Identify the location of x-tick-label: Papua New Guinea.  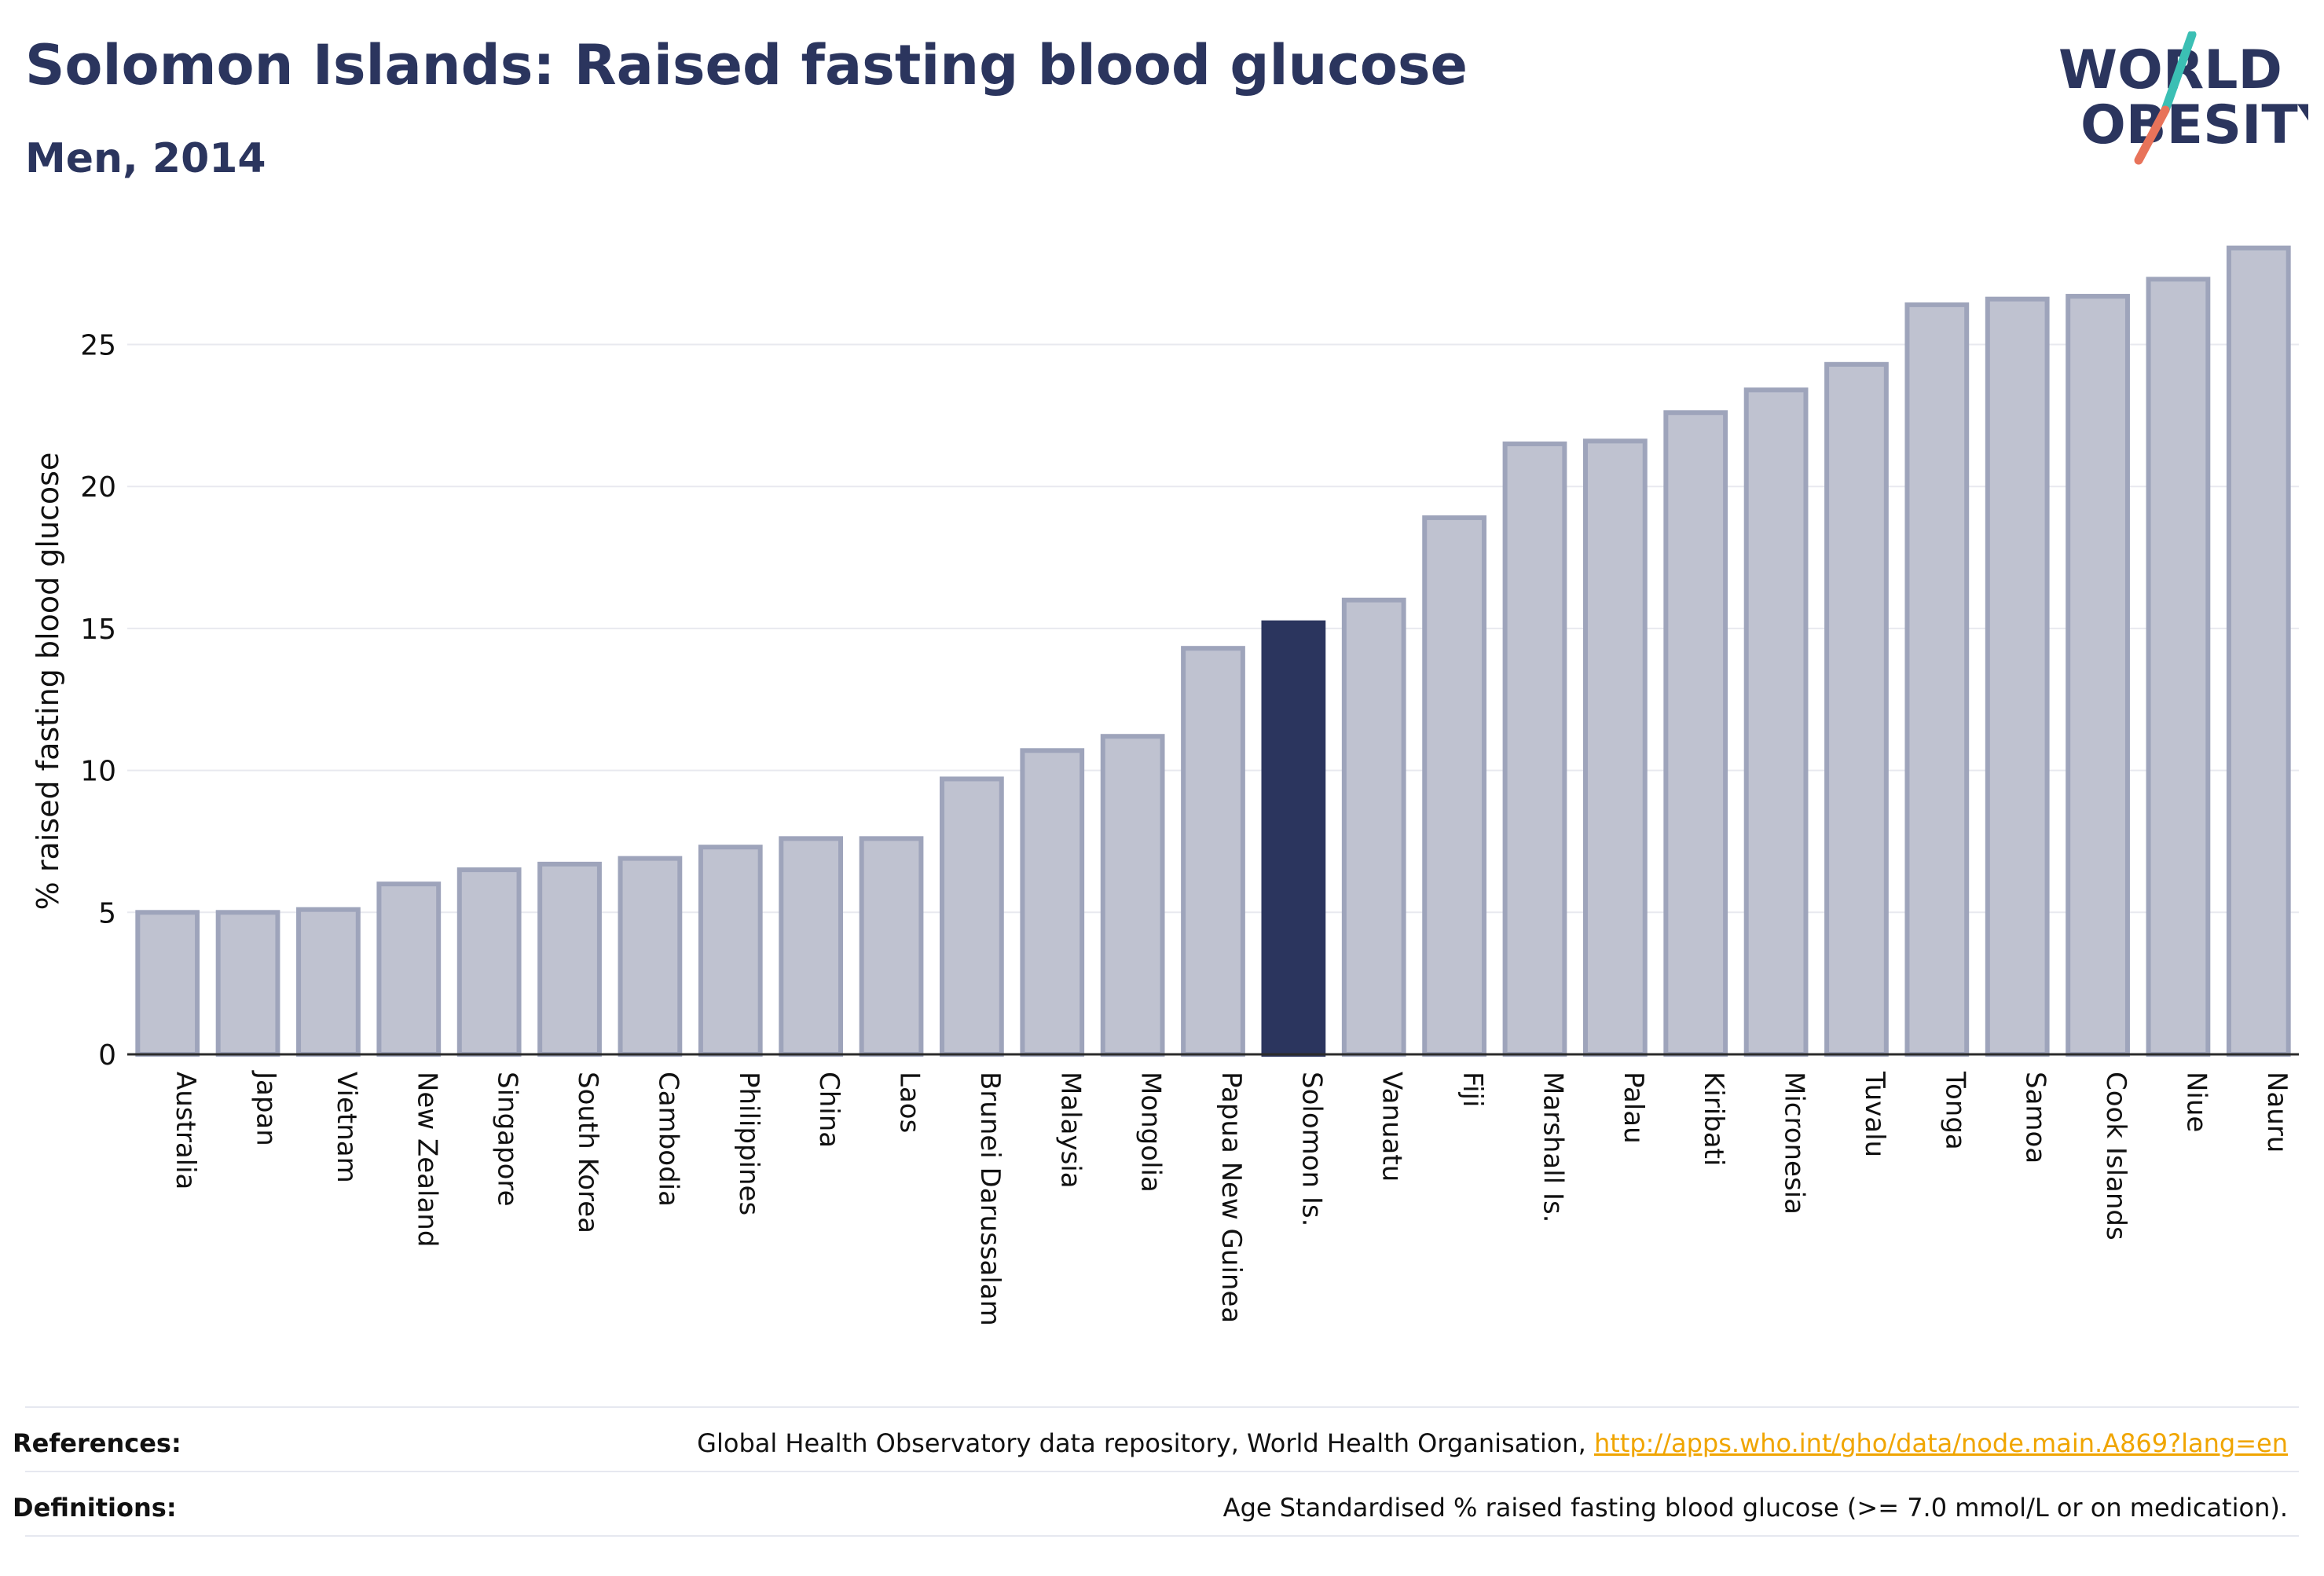
(1231, 1197).